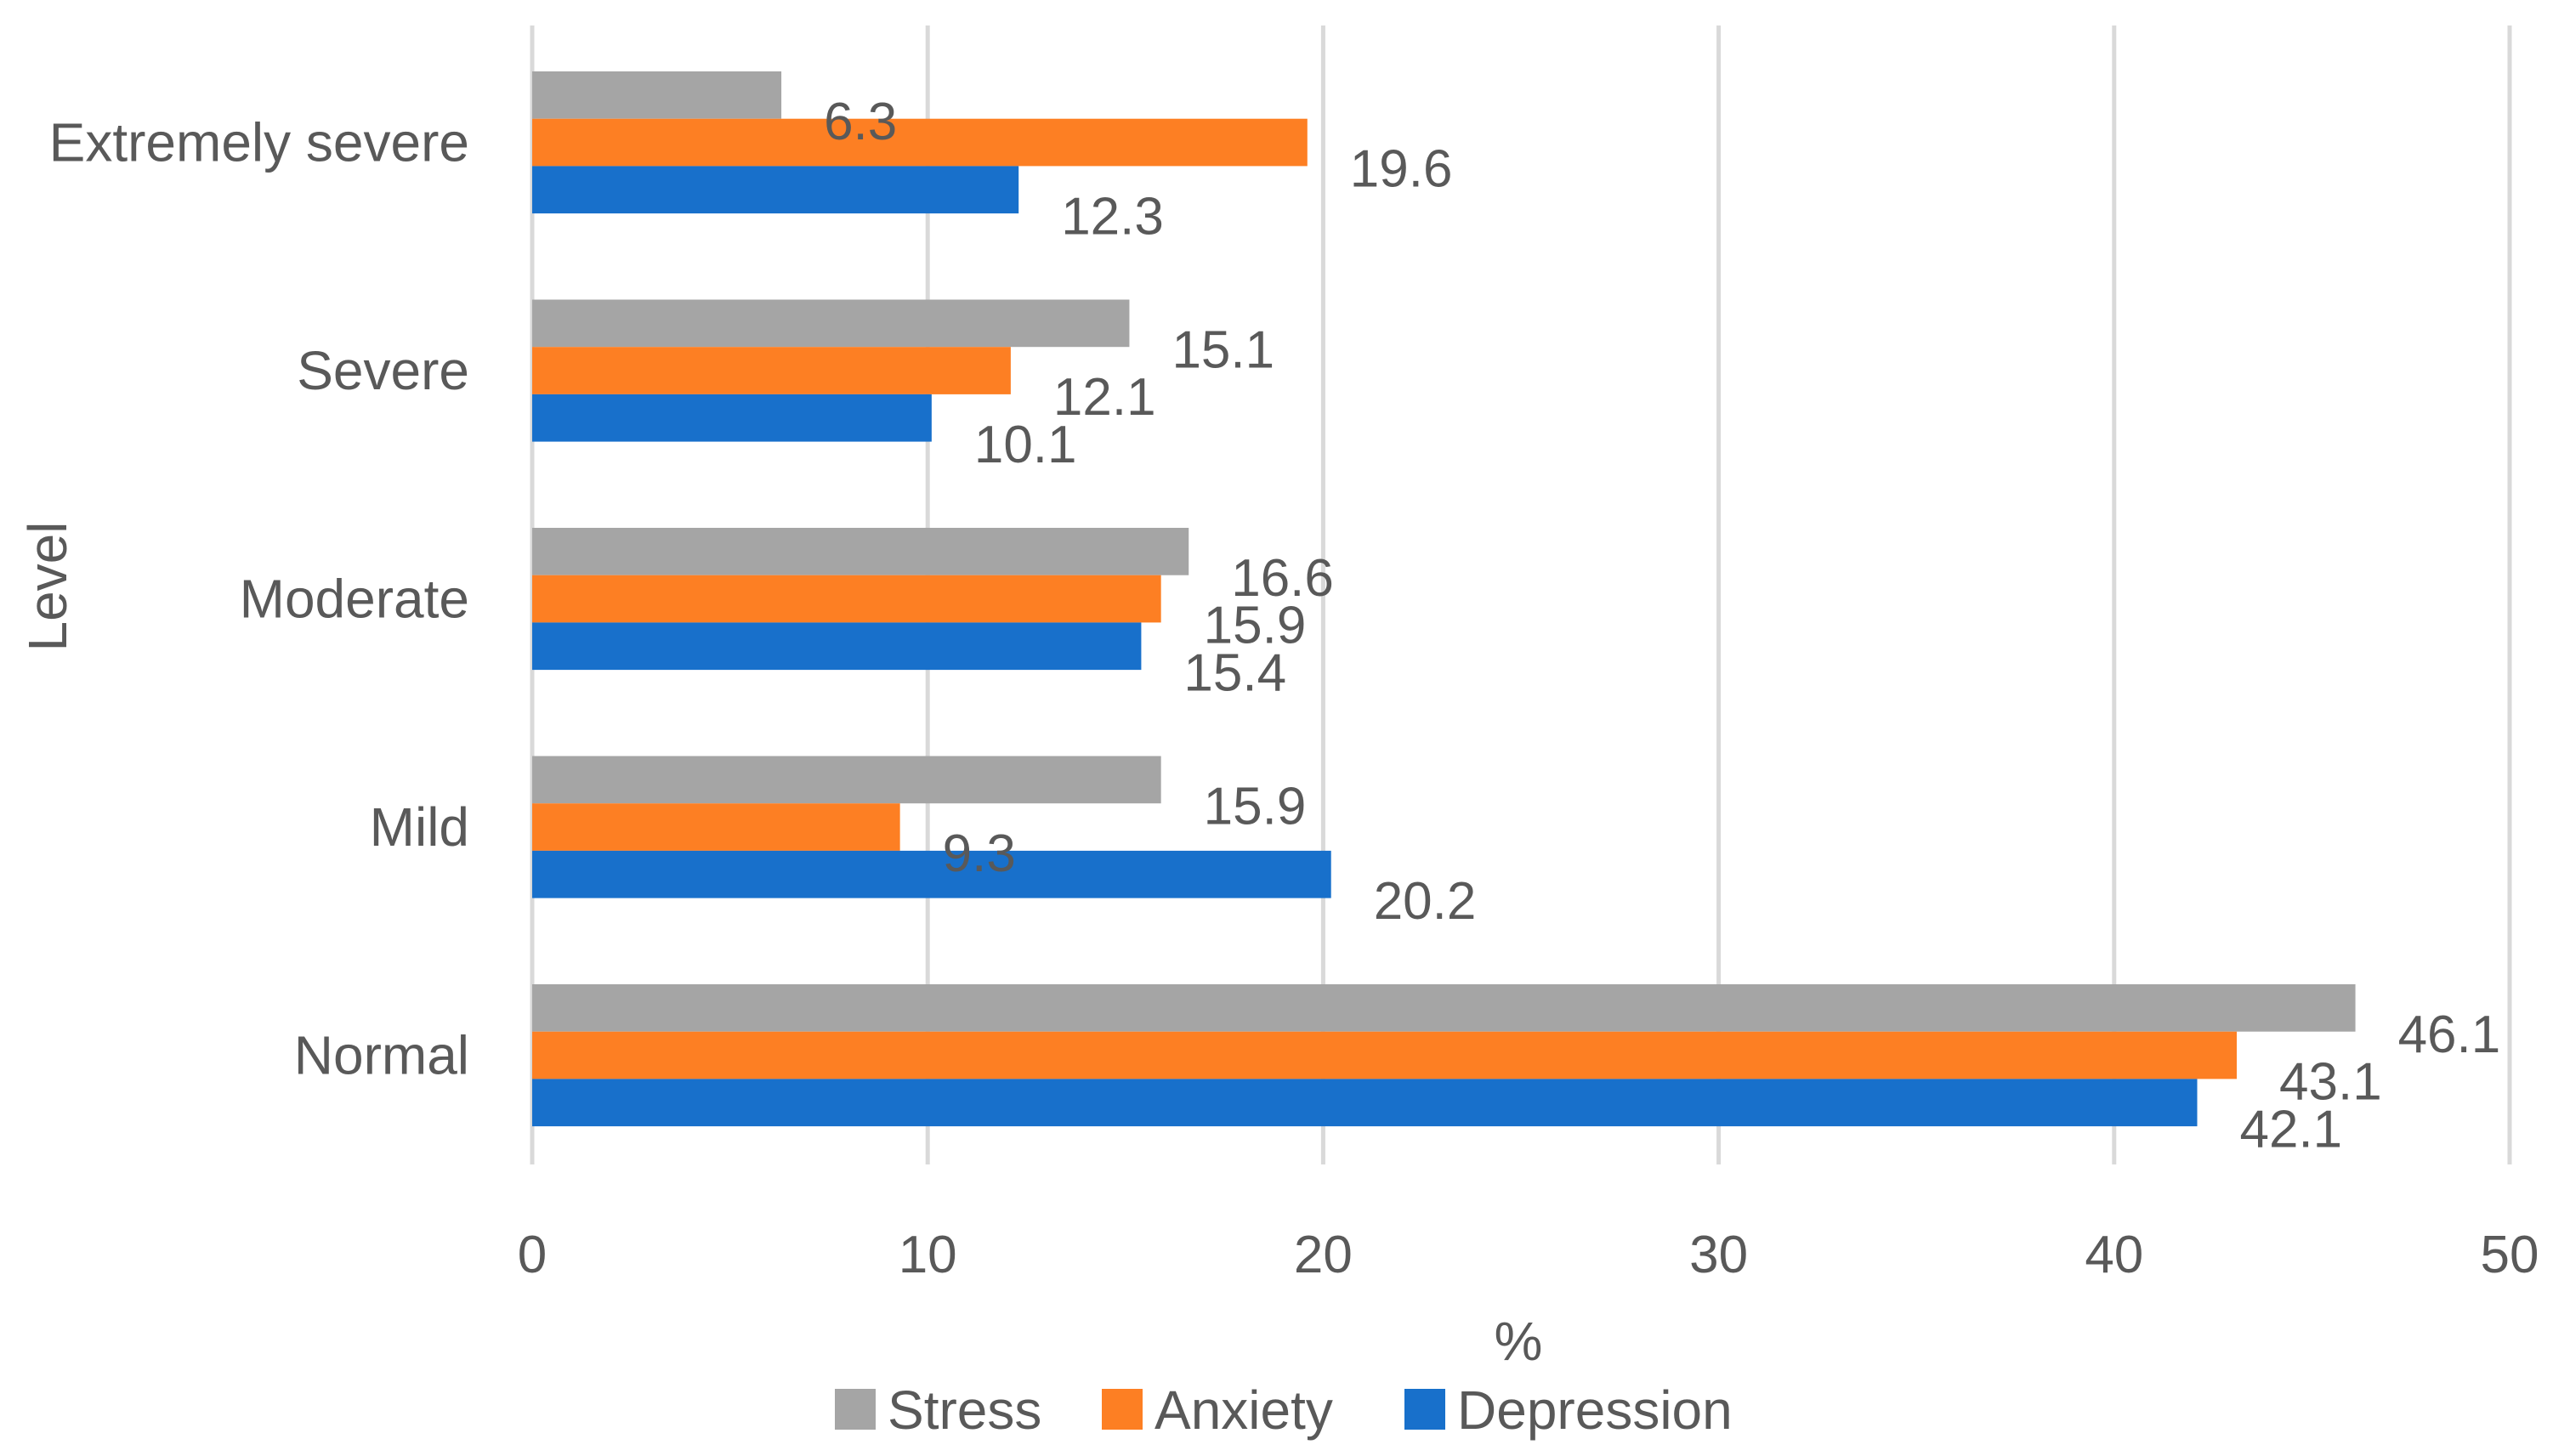 The width and height of the screenshot is (2553, 1456). What do you see at coordinates (1365, 1103) in the screenshot?
I see `bar-depression-normal` at bounding box center [1365, 1103].